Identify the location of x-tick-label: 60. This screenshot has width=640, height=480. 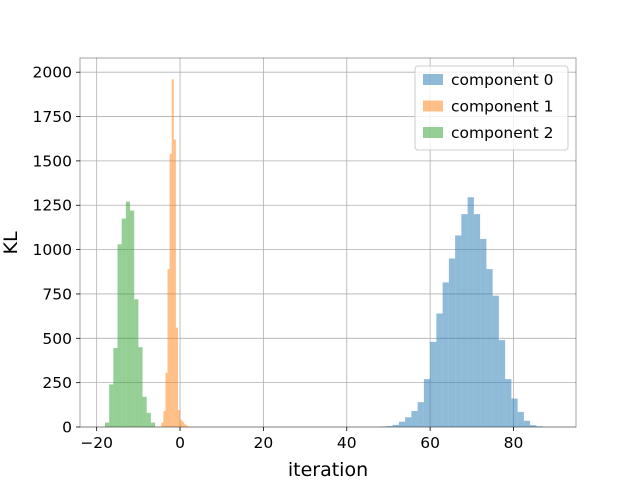
(430, 443).